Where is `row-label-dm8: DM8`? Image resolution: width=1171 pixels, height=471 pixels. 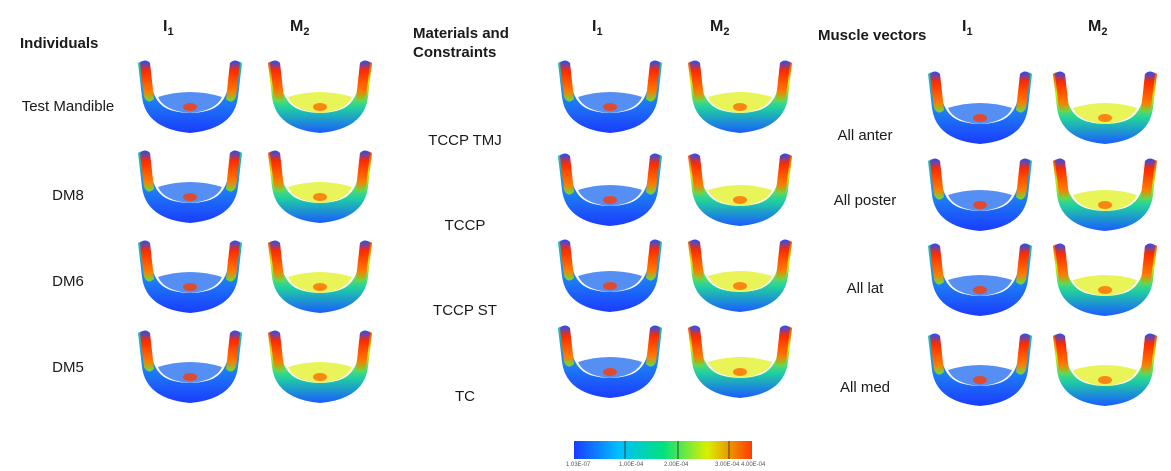 row-label-dm8: DM8 is located at coordinates (68, 195).